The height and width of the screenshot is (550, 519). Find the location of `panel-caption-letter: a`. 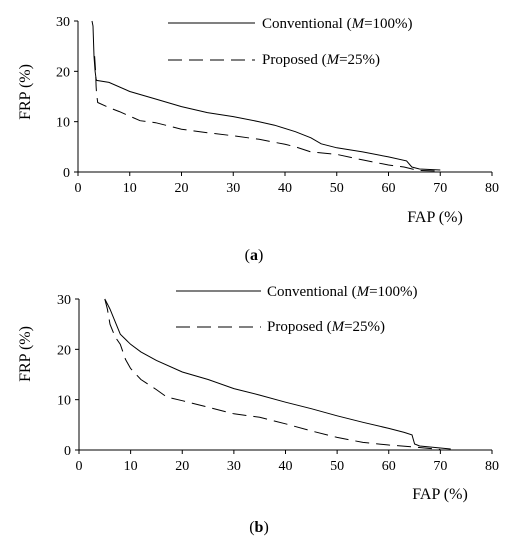

panel-caption-letter: a is located at coordinates (254, 255).